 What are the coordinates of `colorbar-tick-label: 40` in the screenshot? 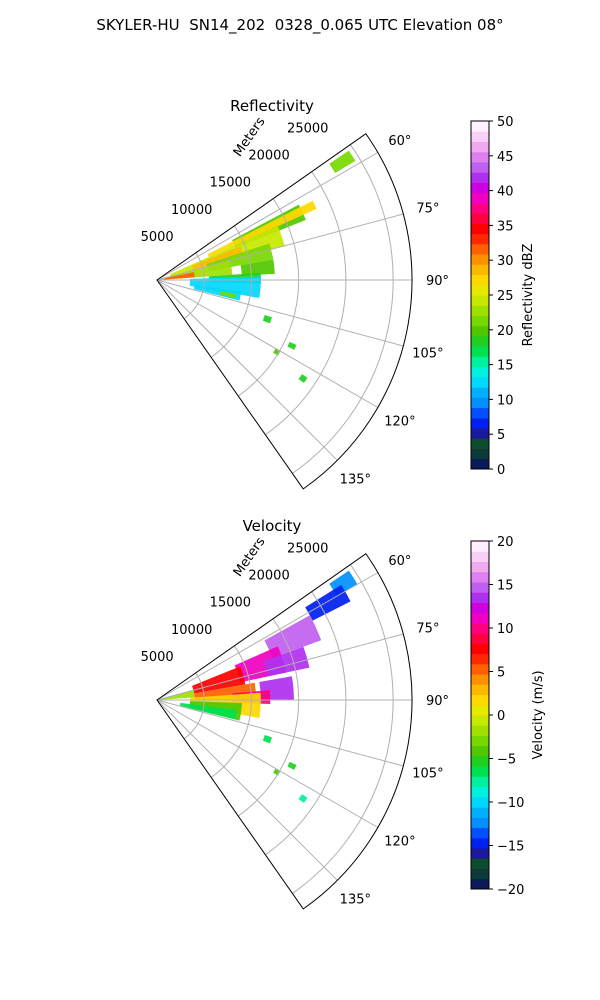 It's located at (505, 192).